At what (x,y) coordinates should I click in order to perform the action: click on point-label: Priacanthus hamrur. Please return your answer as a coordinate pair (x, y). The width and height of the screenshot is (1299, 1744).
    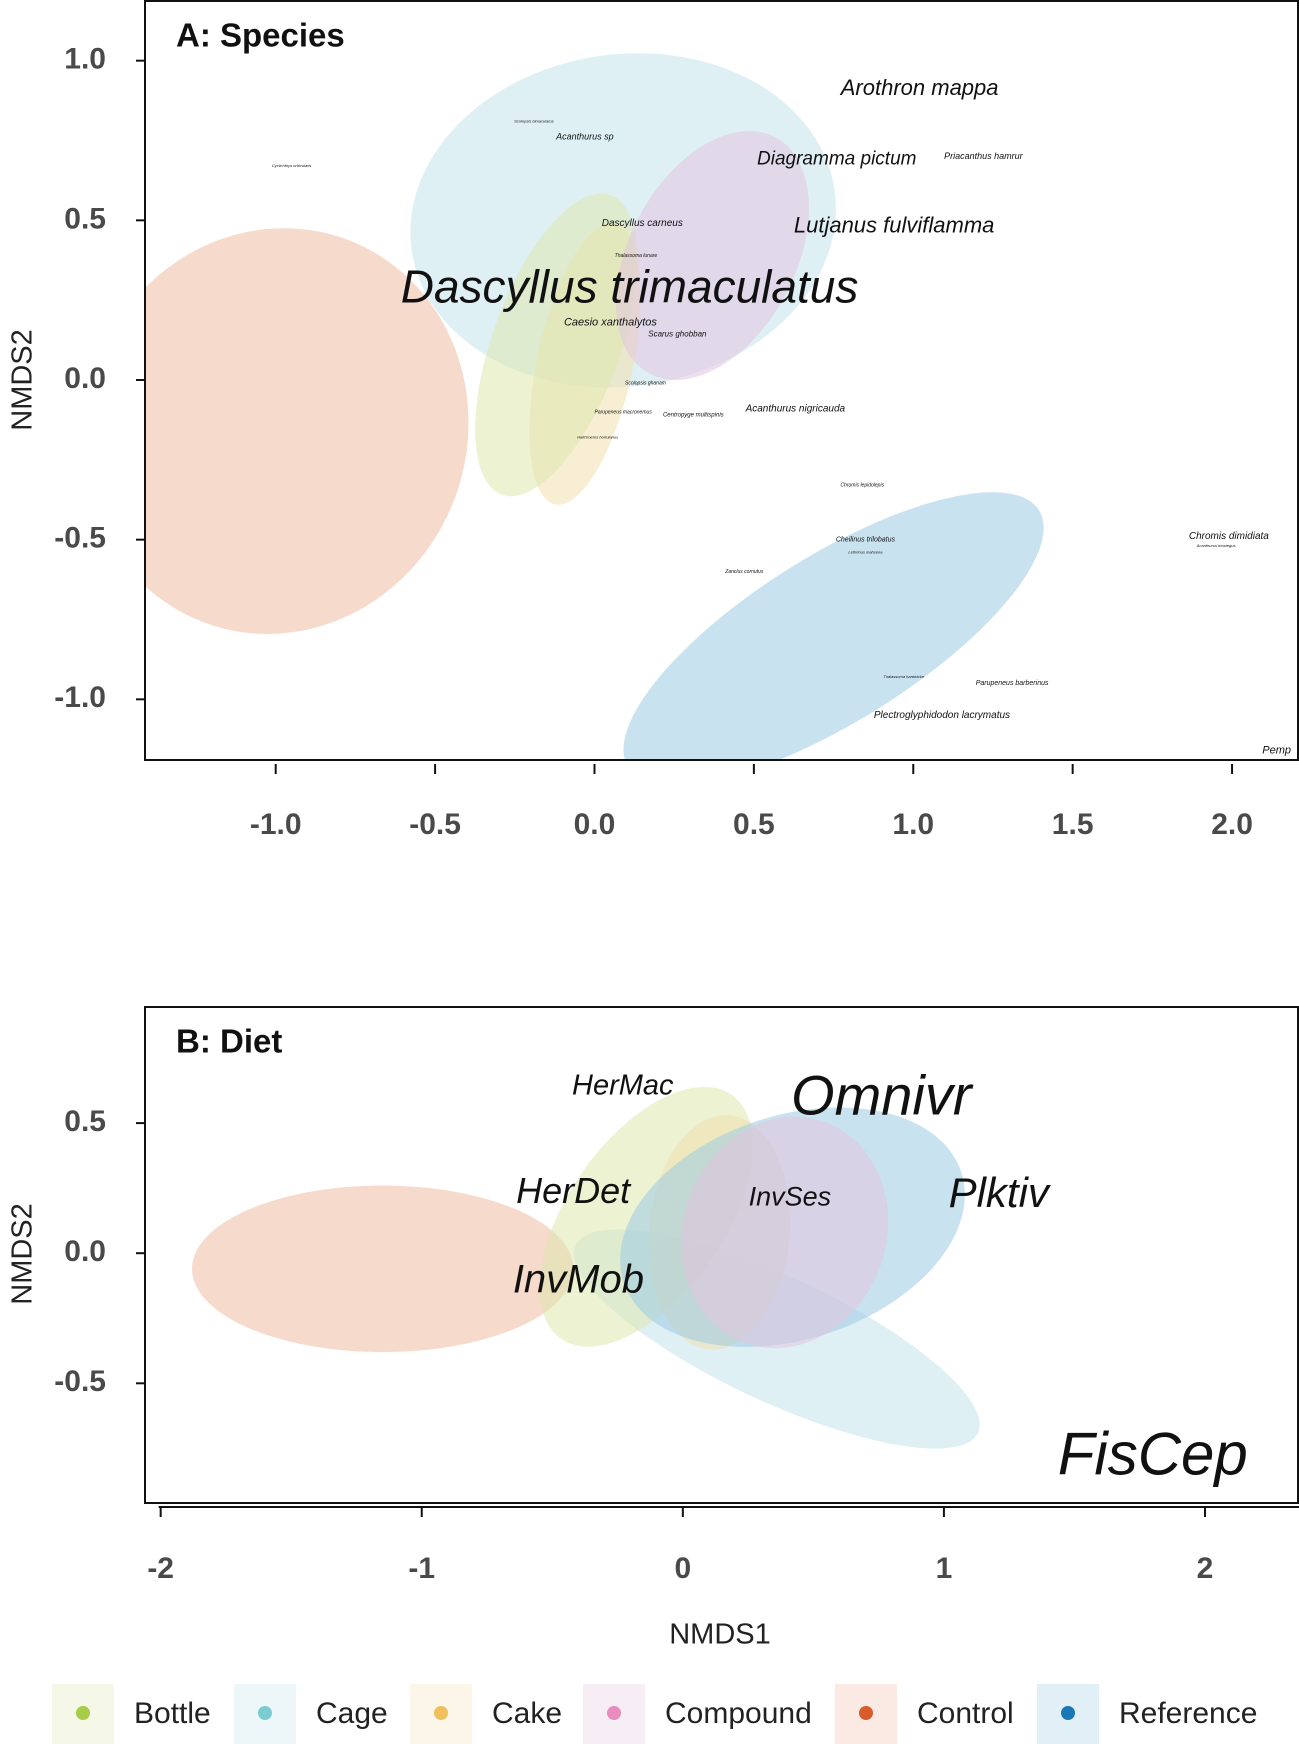
    Looking at the image, I should click on (984, 156).